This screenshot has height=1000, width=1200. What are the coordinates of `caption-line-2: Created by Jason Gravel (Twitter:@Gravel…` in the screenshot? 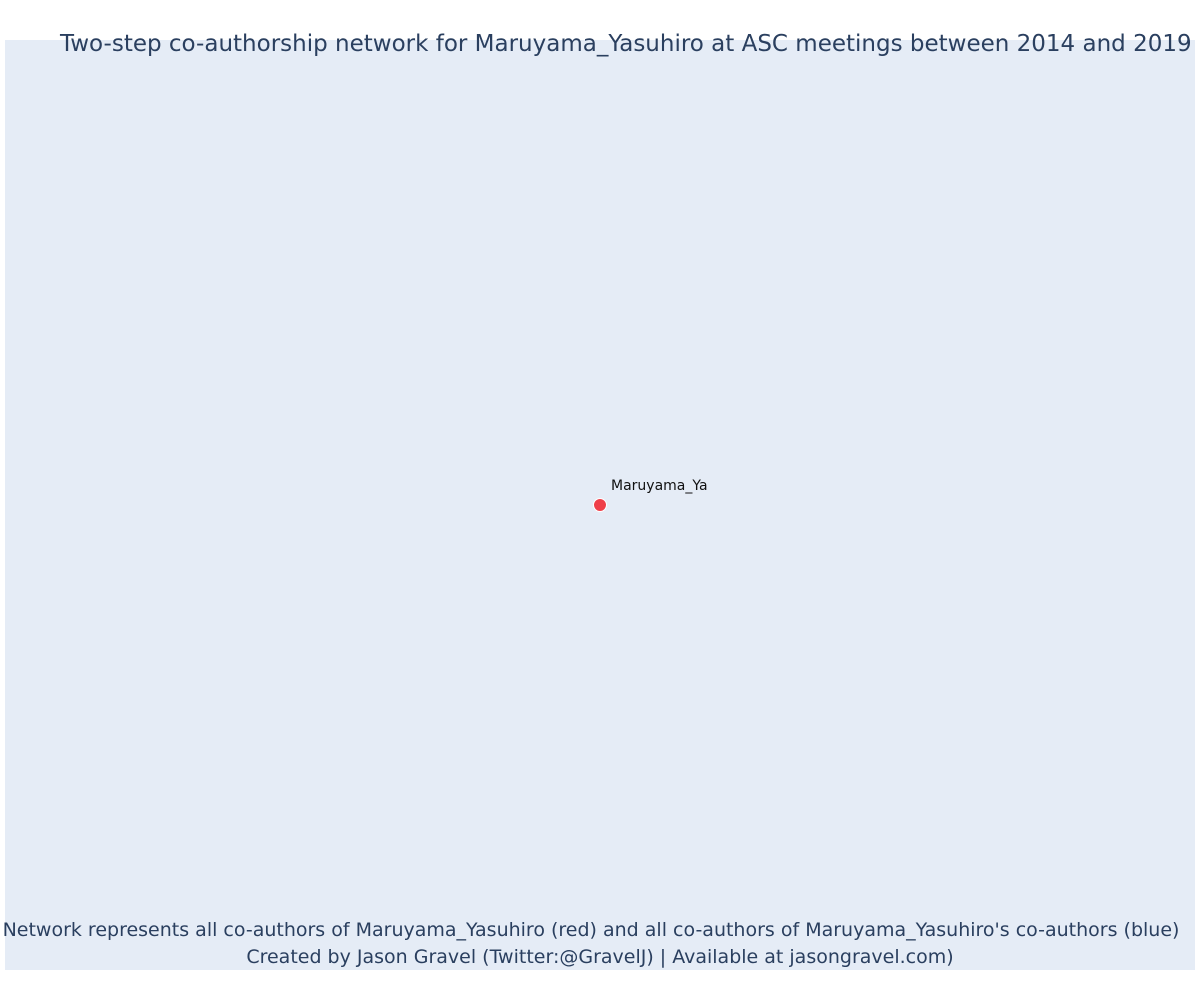 It's located at (600, 957).